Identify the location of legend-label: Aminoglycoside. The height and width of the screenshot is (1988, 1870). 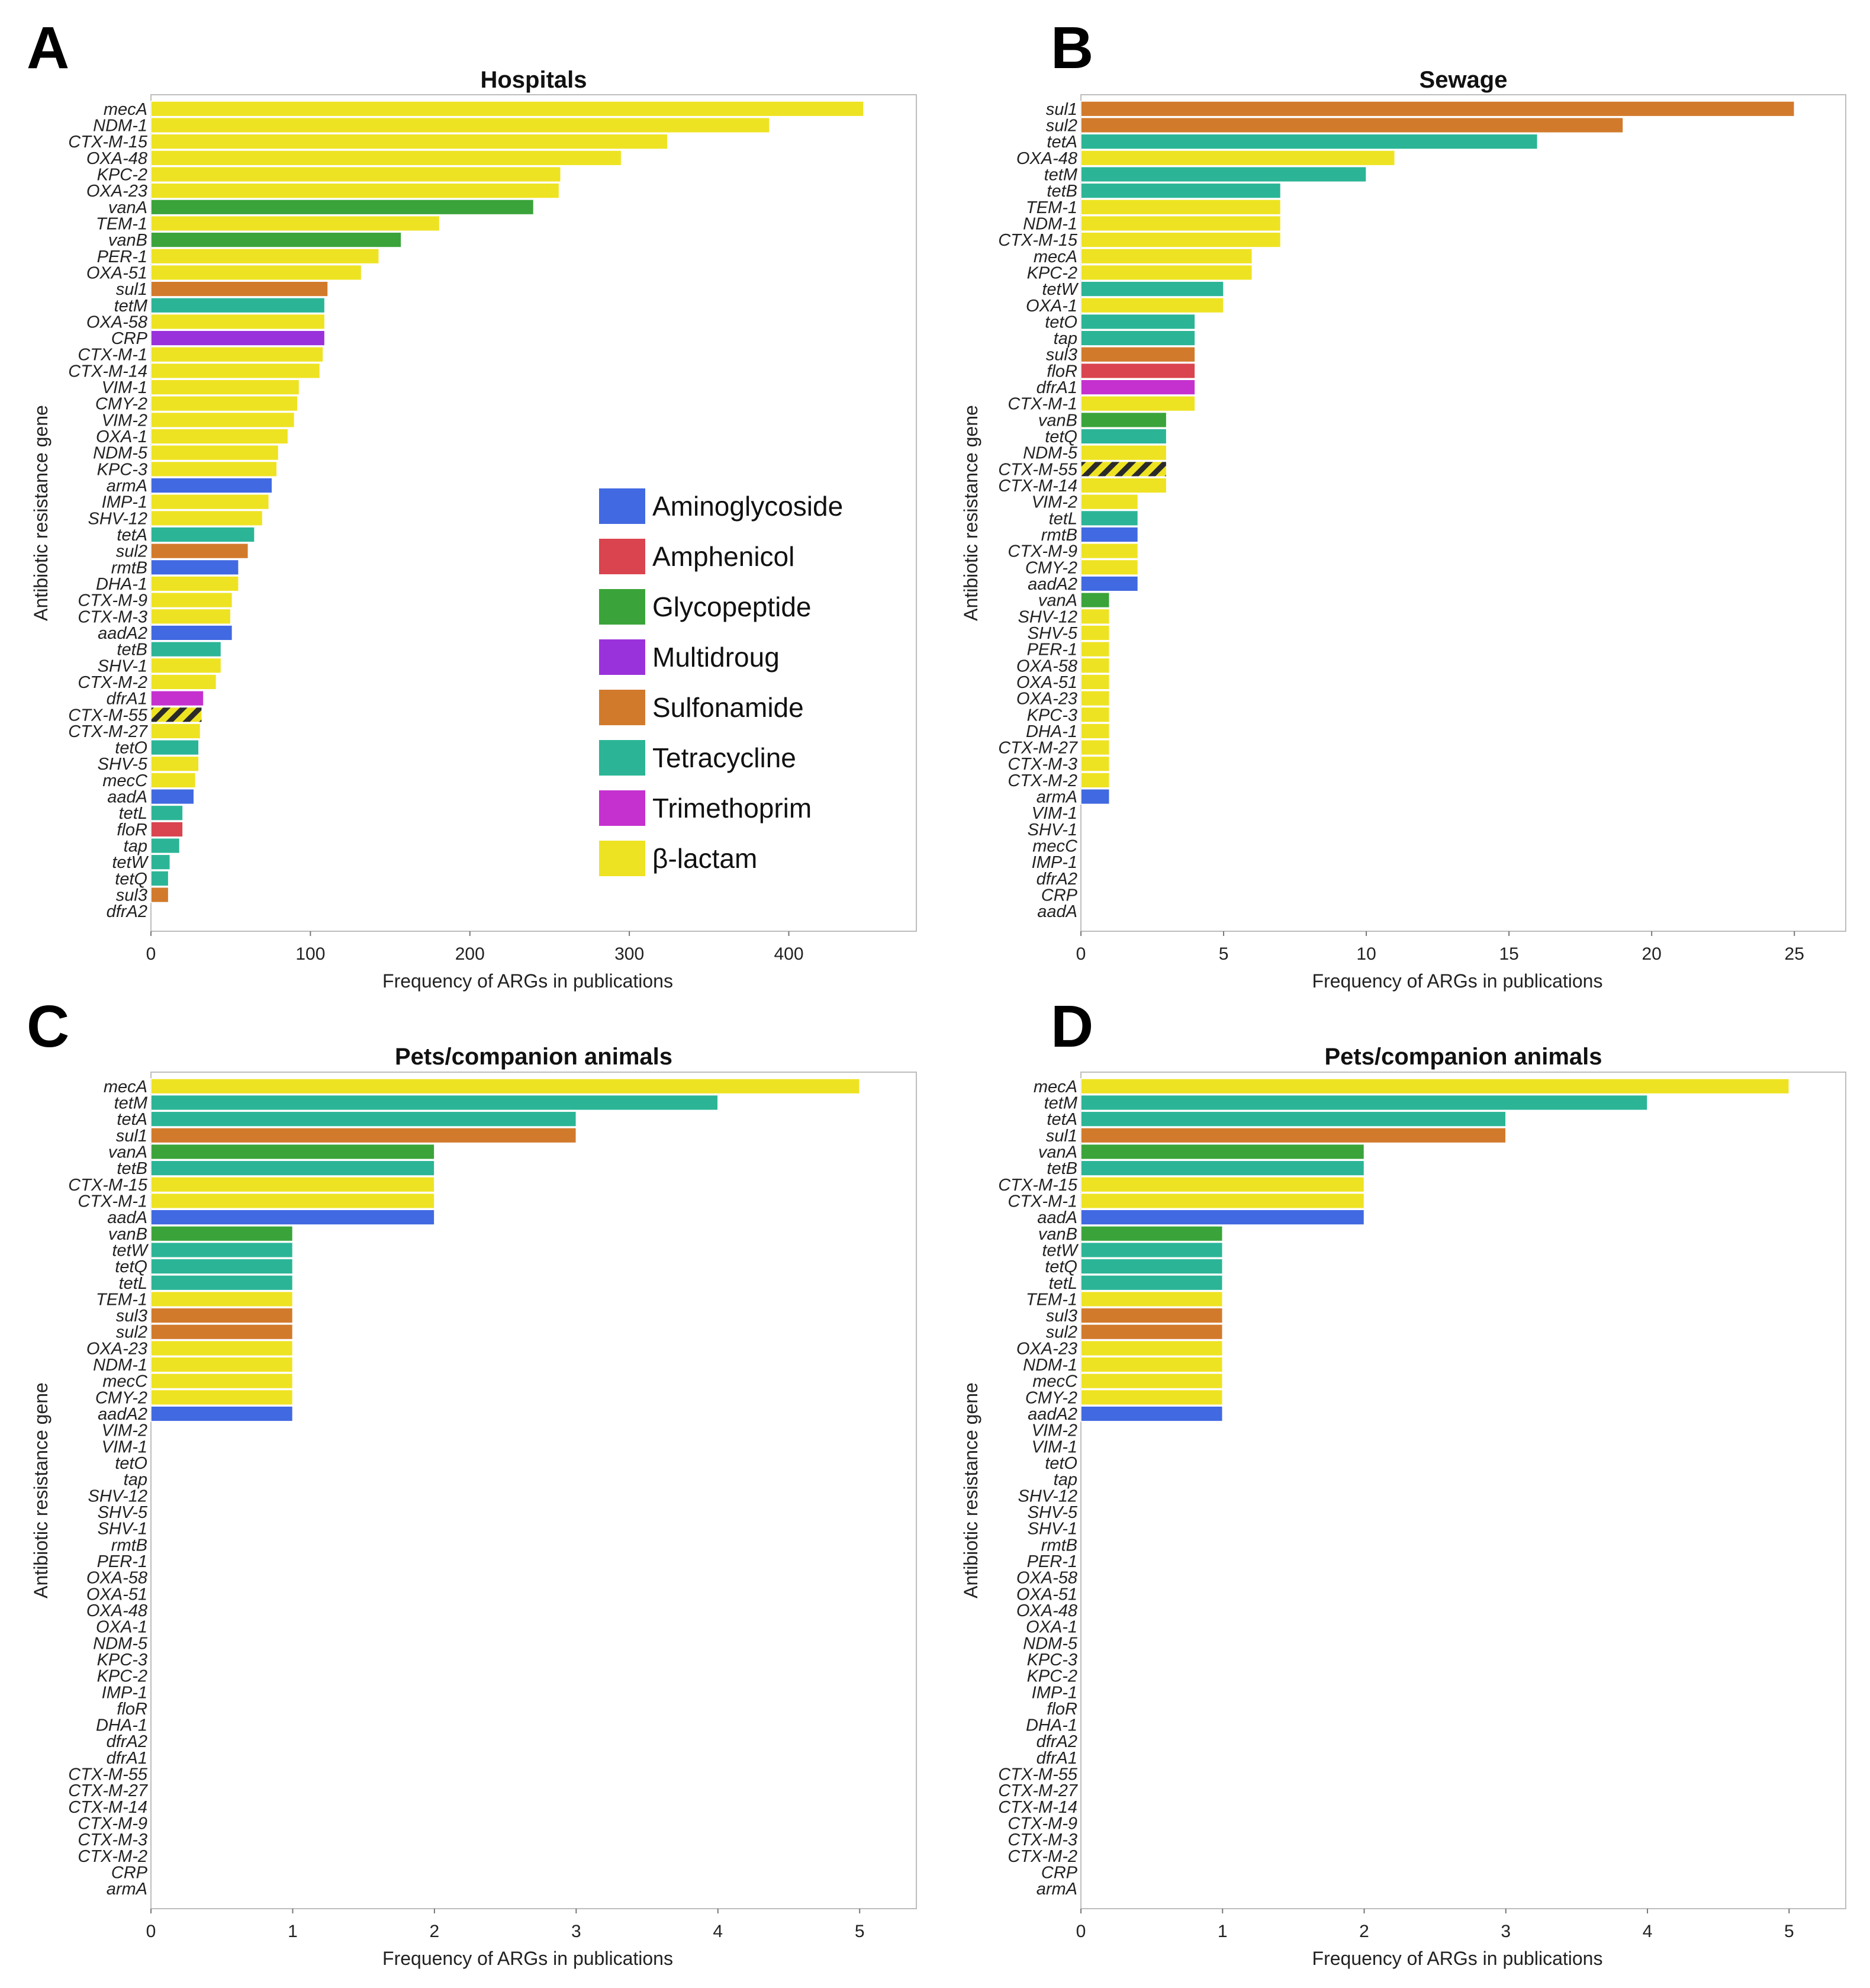
(747, 506).